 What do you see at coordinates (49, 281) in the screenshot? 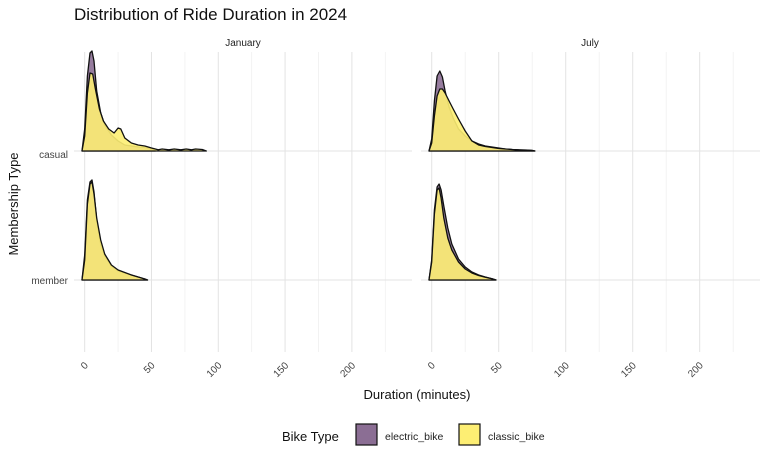
I see `row-label-member: member` at bounding box center [49, 281].